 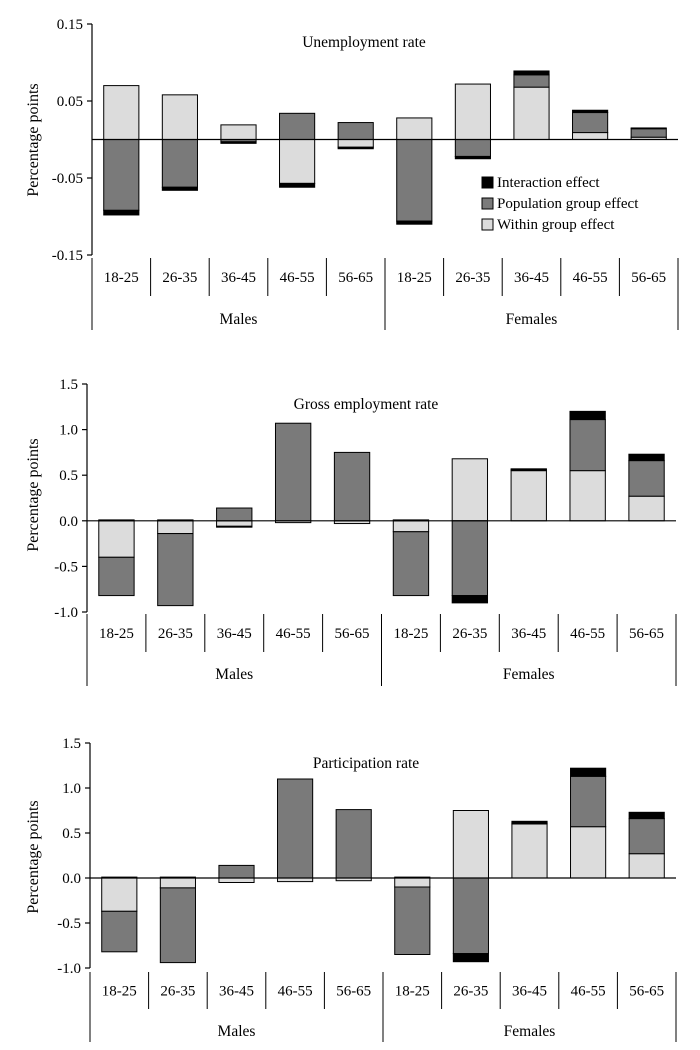 I want to click on y-tick-label: 0.0, so click(x=71, y=879).